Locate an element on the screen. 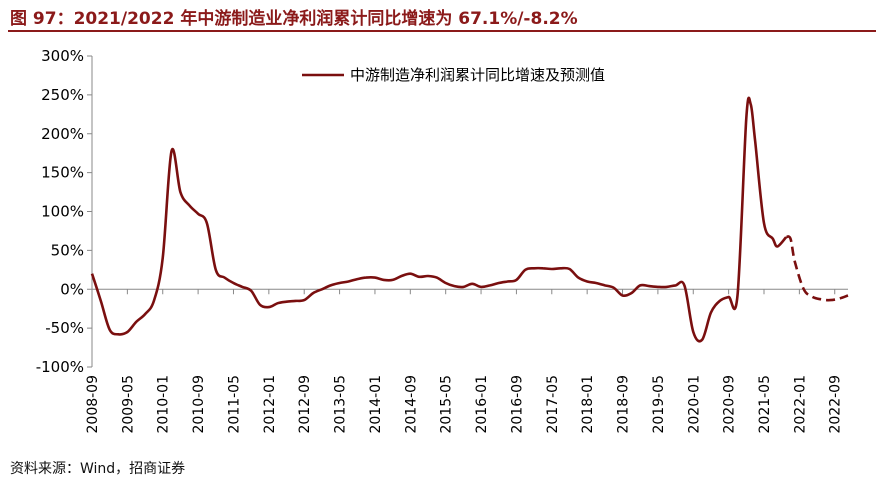  forecast-line is located at coordinates (817, 268).